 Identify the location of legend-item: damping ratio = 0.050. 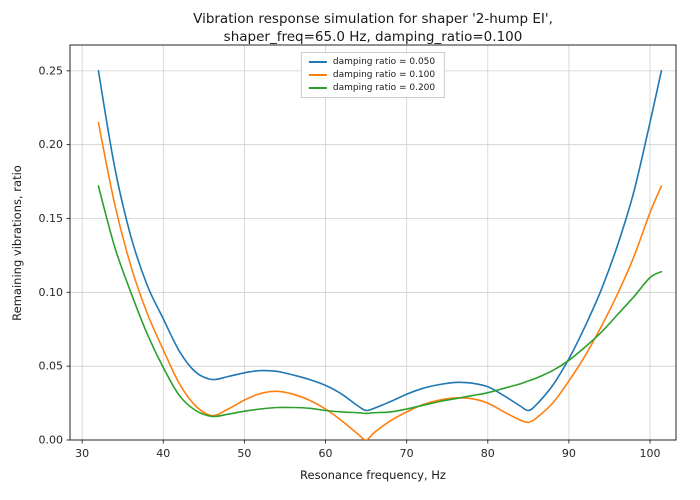
(372, 62).